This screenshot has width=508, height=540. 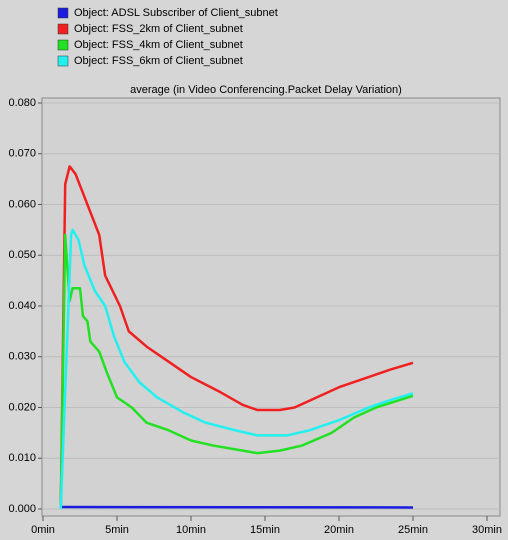 I want to click on x-tick-label: 0min, so click(x=43, y=530).